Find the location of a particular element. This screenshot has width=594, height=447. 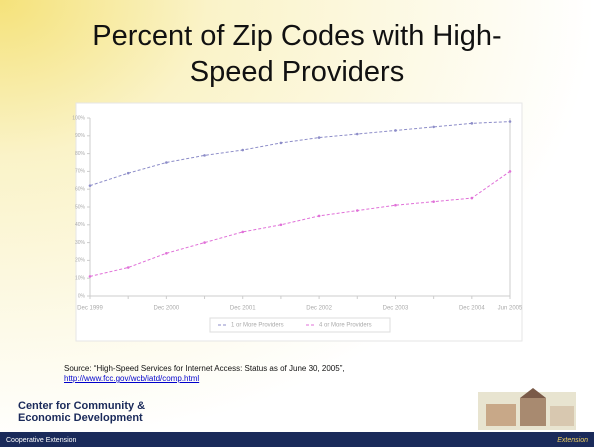

legend-label: 1 or More Providers is located at coordinates (257, 326).